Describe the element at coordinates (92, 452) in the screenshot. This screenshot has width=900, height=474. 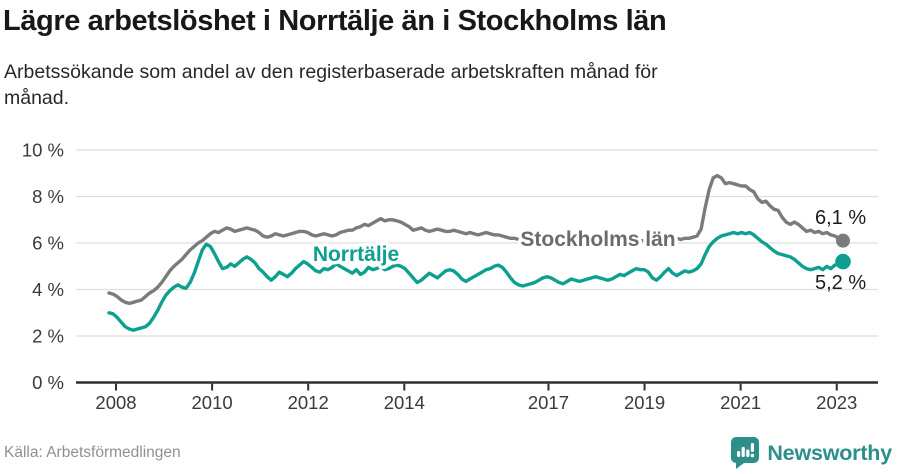
I see `source-note: Källa: Arbetsförmedlingen` at that location.